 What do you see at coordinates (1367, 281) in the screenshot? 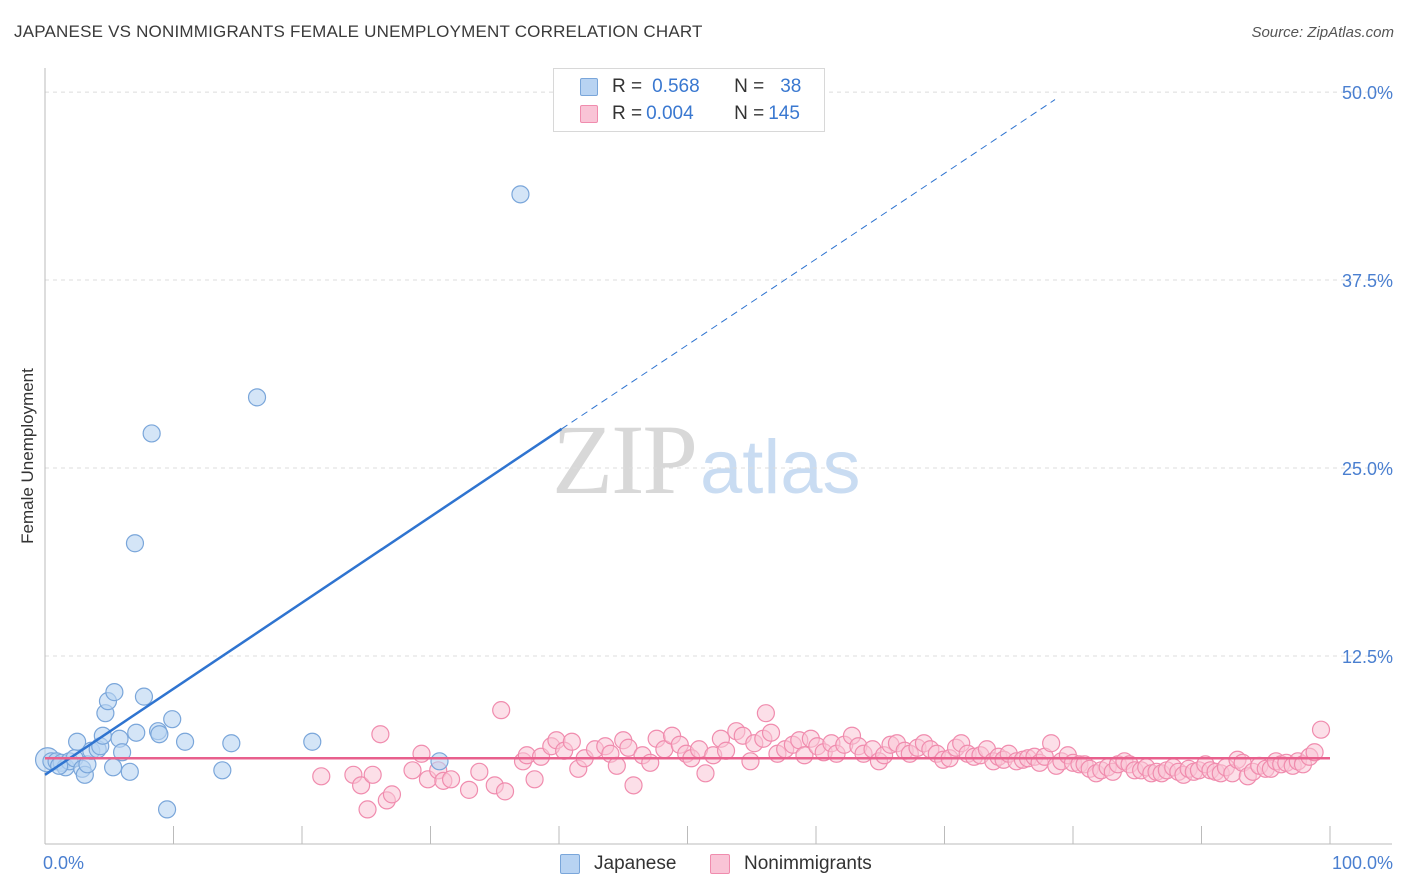
I see `y-tick-label: 37.5%` at bounding box center [1367, 281].